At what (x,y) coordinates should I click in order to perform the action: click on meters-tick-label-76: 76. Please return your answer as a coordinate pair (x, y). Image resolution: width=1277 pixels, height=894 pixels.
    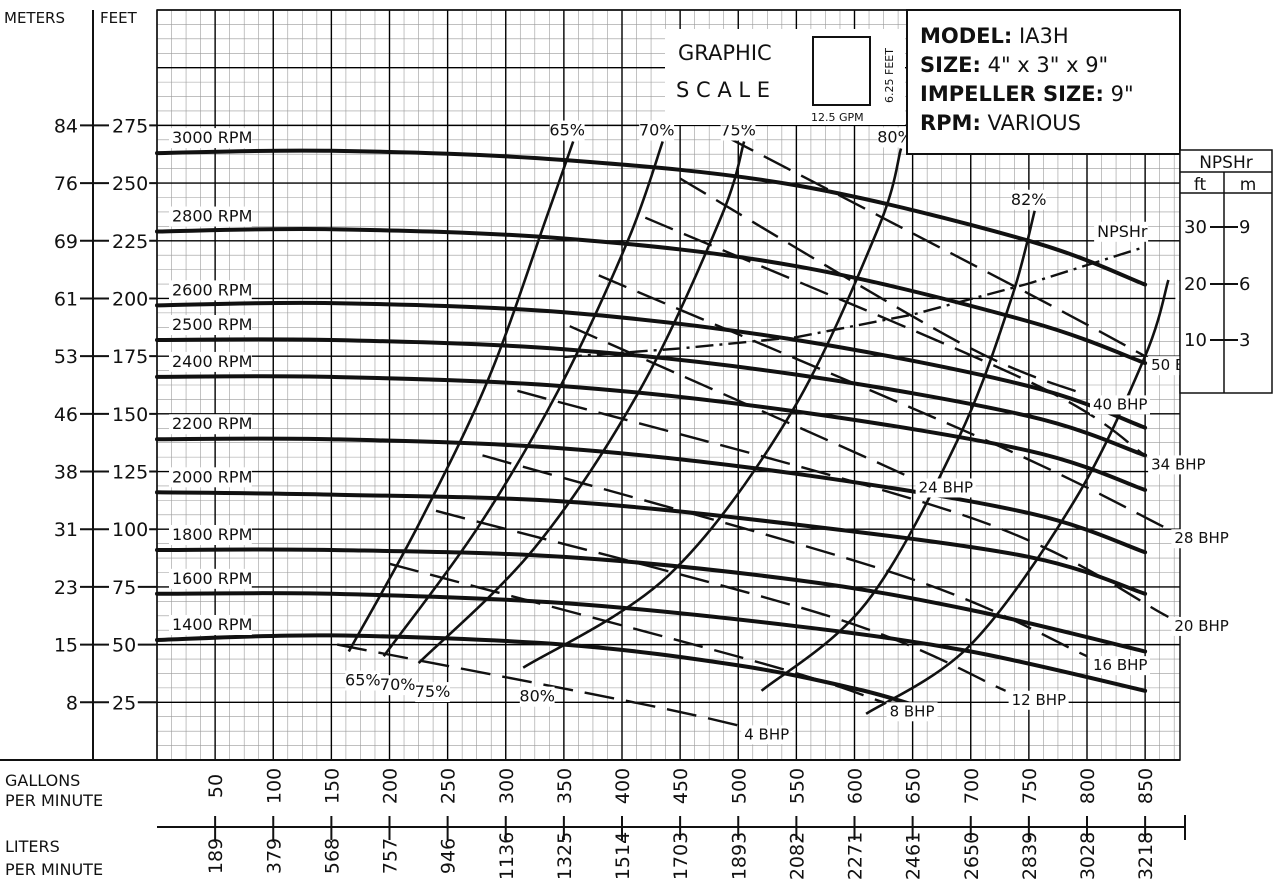
    Looking at the image, I should click on (66, 184).